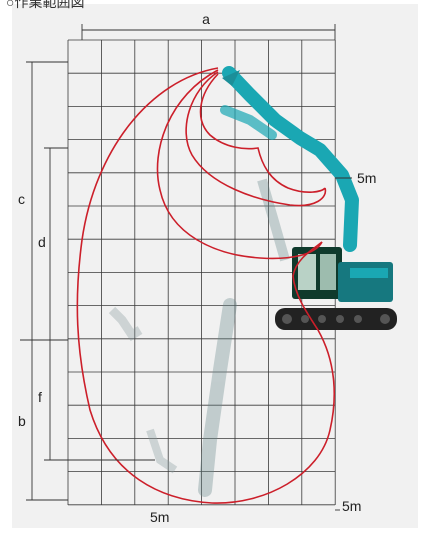 Image resolution: width=425 pixels, height=533 pixels. What do you see at coordinates (191, 397) in the screenshot?
I see `excavator-ghost-boom-down` at bounding box center [191, 397].